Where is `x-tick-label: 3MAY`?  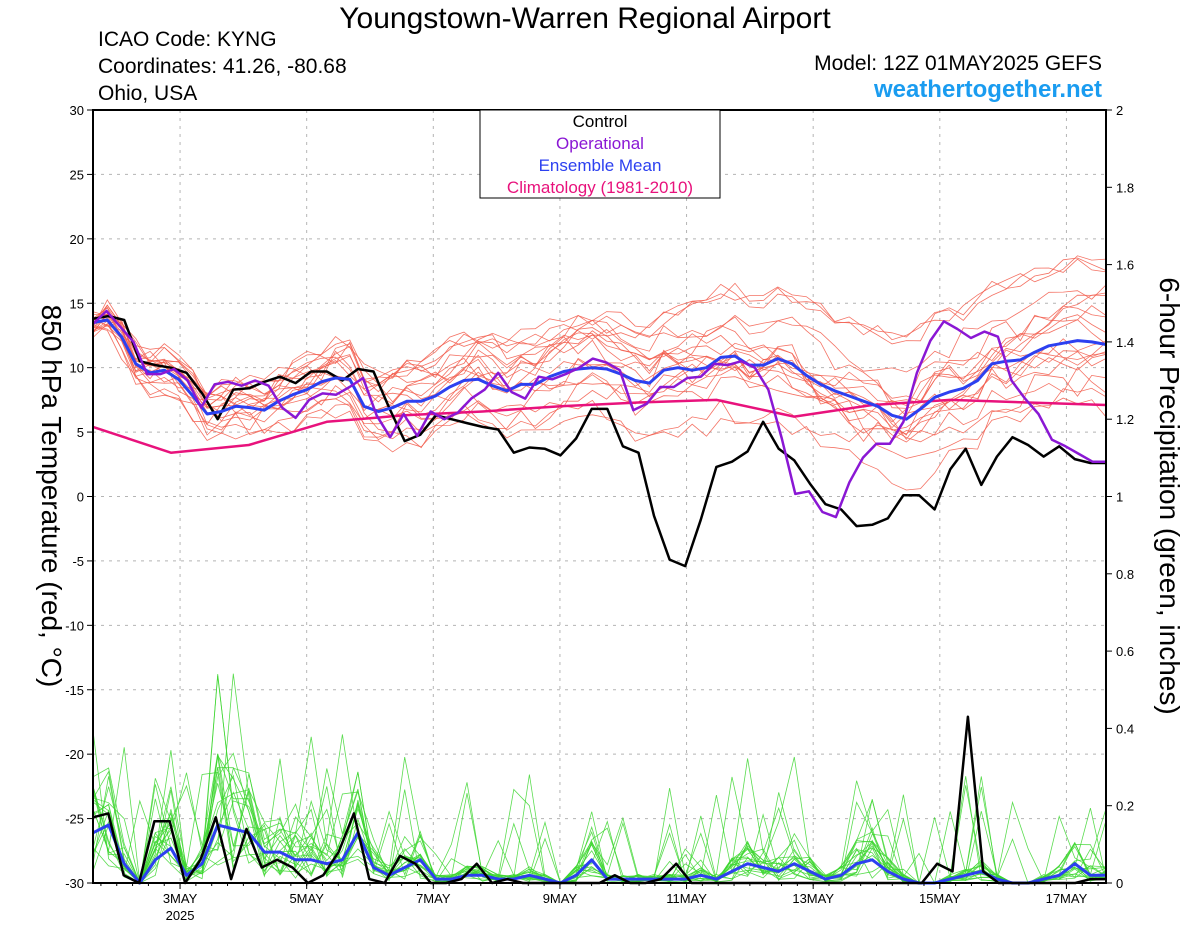
x-tick-label: 3MAY is located at coordinates (180, 898).